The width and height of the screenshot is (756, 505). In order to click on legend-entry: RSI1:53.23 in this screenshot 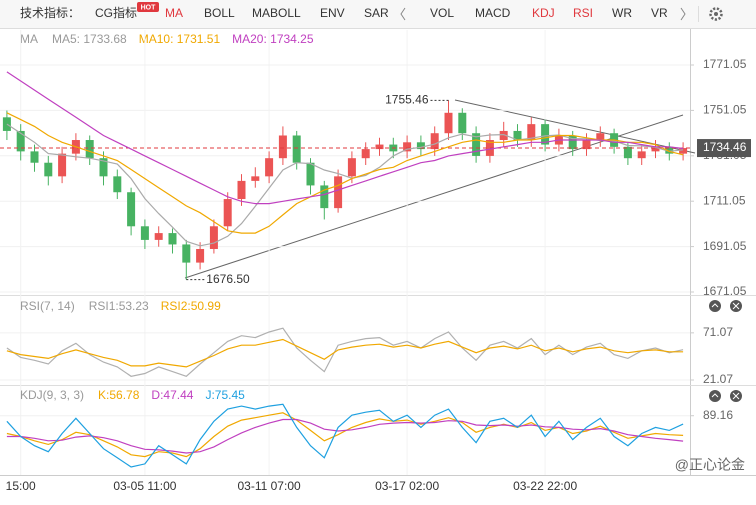, I will do `click(119, 306)`.